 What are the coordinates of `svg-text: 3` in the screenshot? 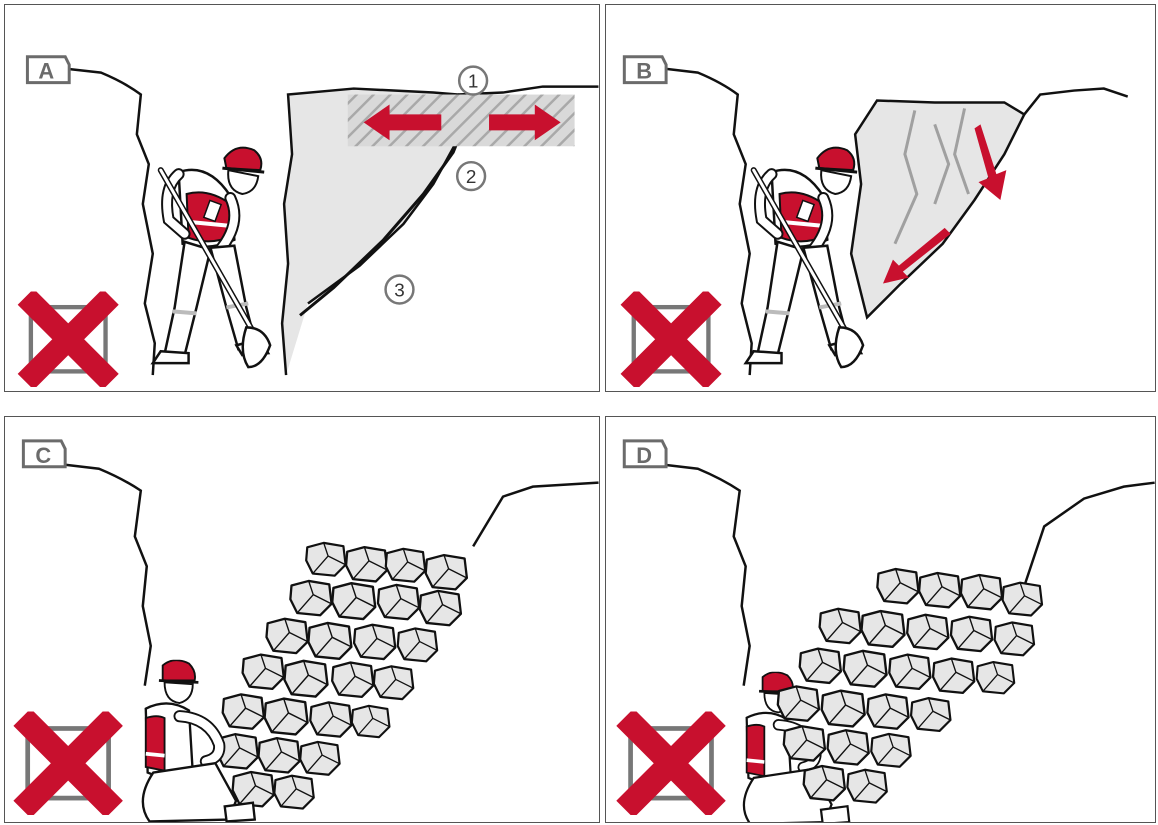 It's located at (399, 290).